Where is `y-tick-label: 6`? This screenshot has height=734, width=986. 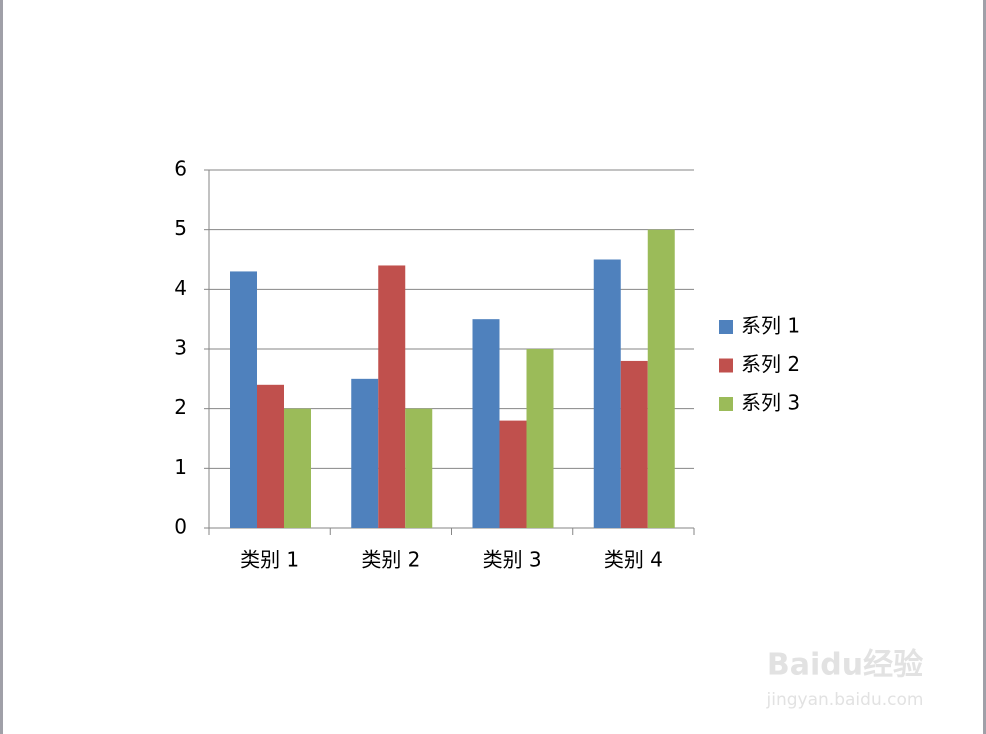
y-tick-label: 6 is located at coordinates (180, 169).